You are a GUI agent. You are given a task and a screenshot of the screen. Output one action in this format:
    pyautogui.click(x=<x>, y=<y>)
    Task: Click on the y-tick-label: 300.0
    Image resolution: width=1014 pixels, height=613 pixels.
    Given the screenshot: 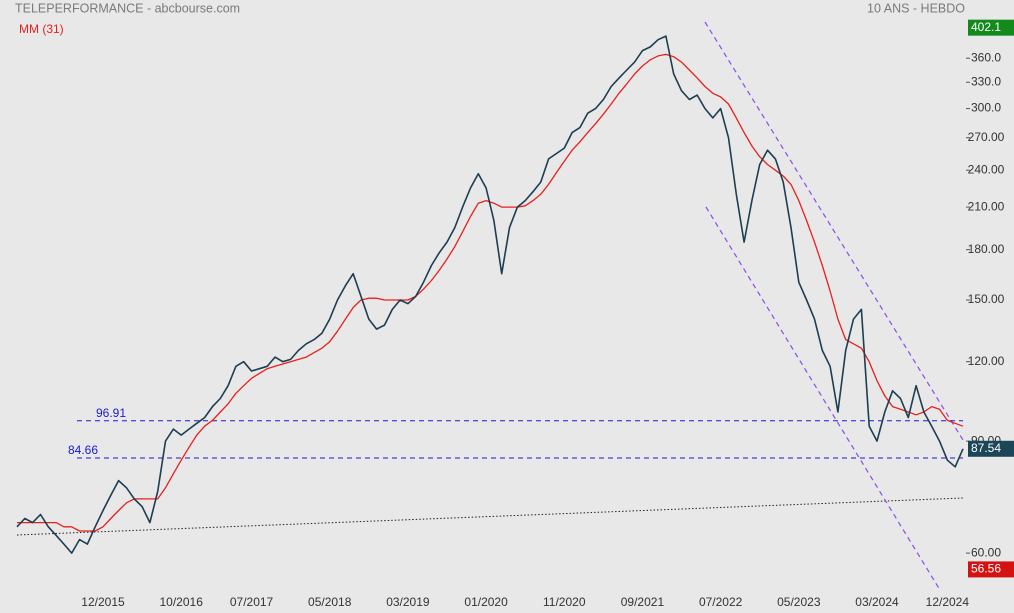 What is the action you would take?
    pyautogui.click(x=986, y=108)
    